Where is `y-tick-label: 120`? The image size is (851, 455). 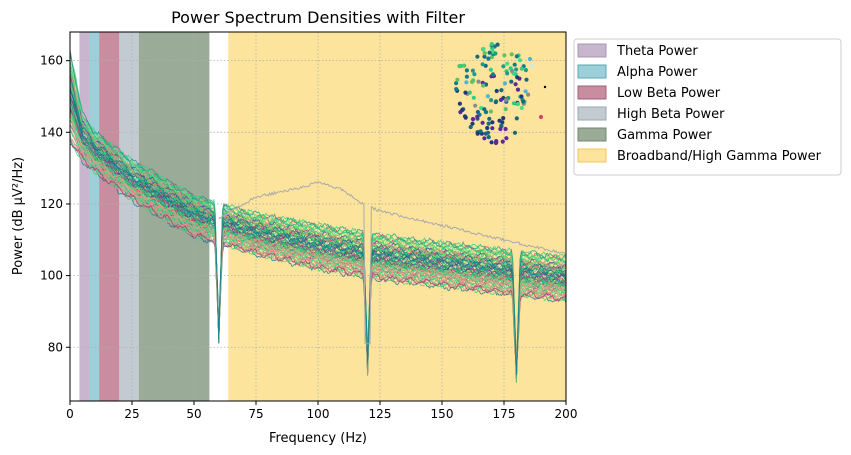 y-tick-label: 120 is located at coordinates (51, 204).